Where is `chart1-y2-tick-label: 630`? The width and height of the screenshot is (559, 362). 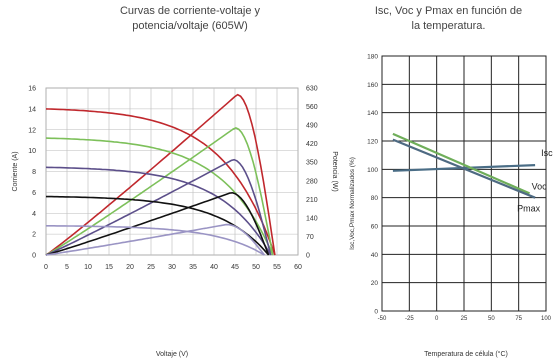
chart1-y2-tick-label: 630 is located at coordinates (312, 89).